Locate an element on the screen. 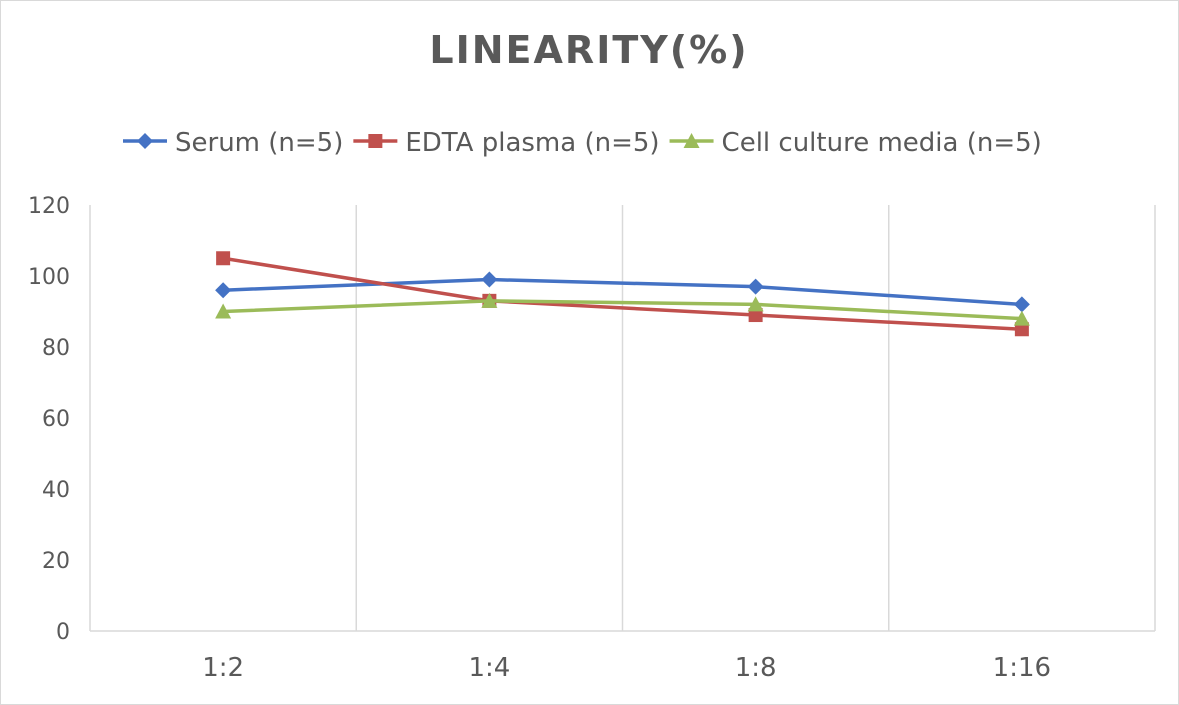 This screenshot has width=1179, height=705. x-tick-label: 1:4 is located at coordinates (489, 668).